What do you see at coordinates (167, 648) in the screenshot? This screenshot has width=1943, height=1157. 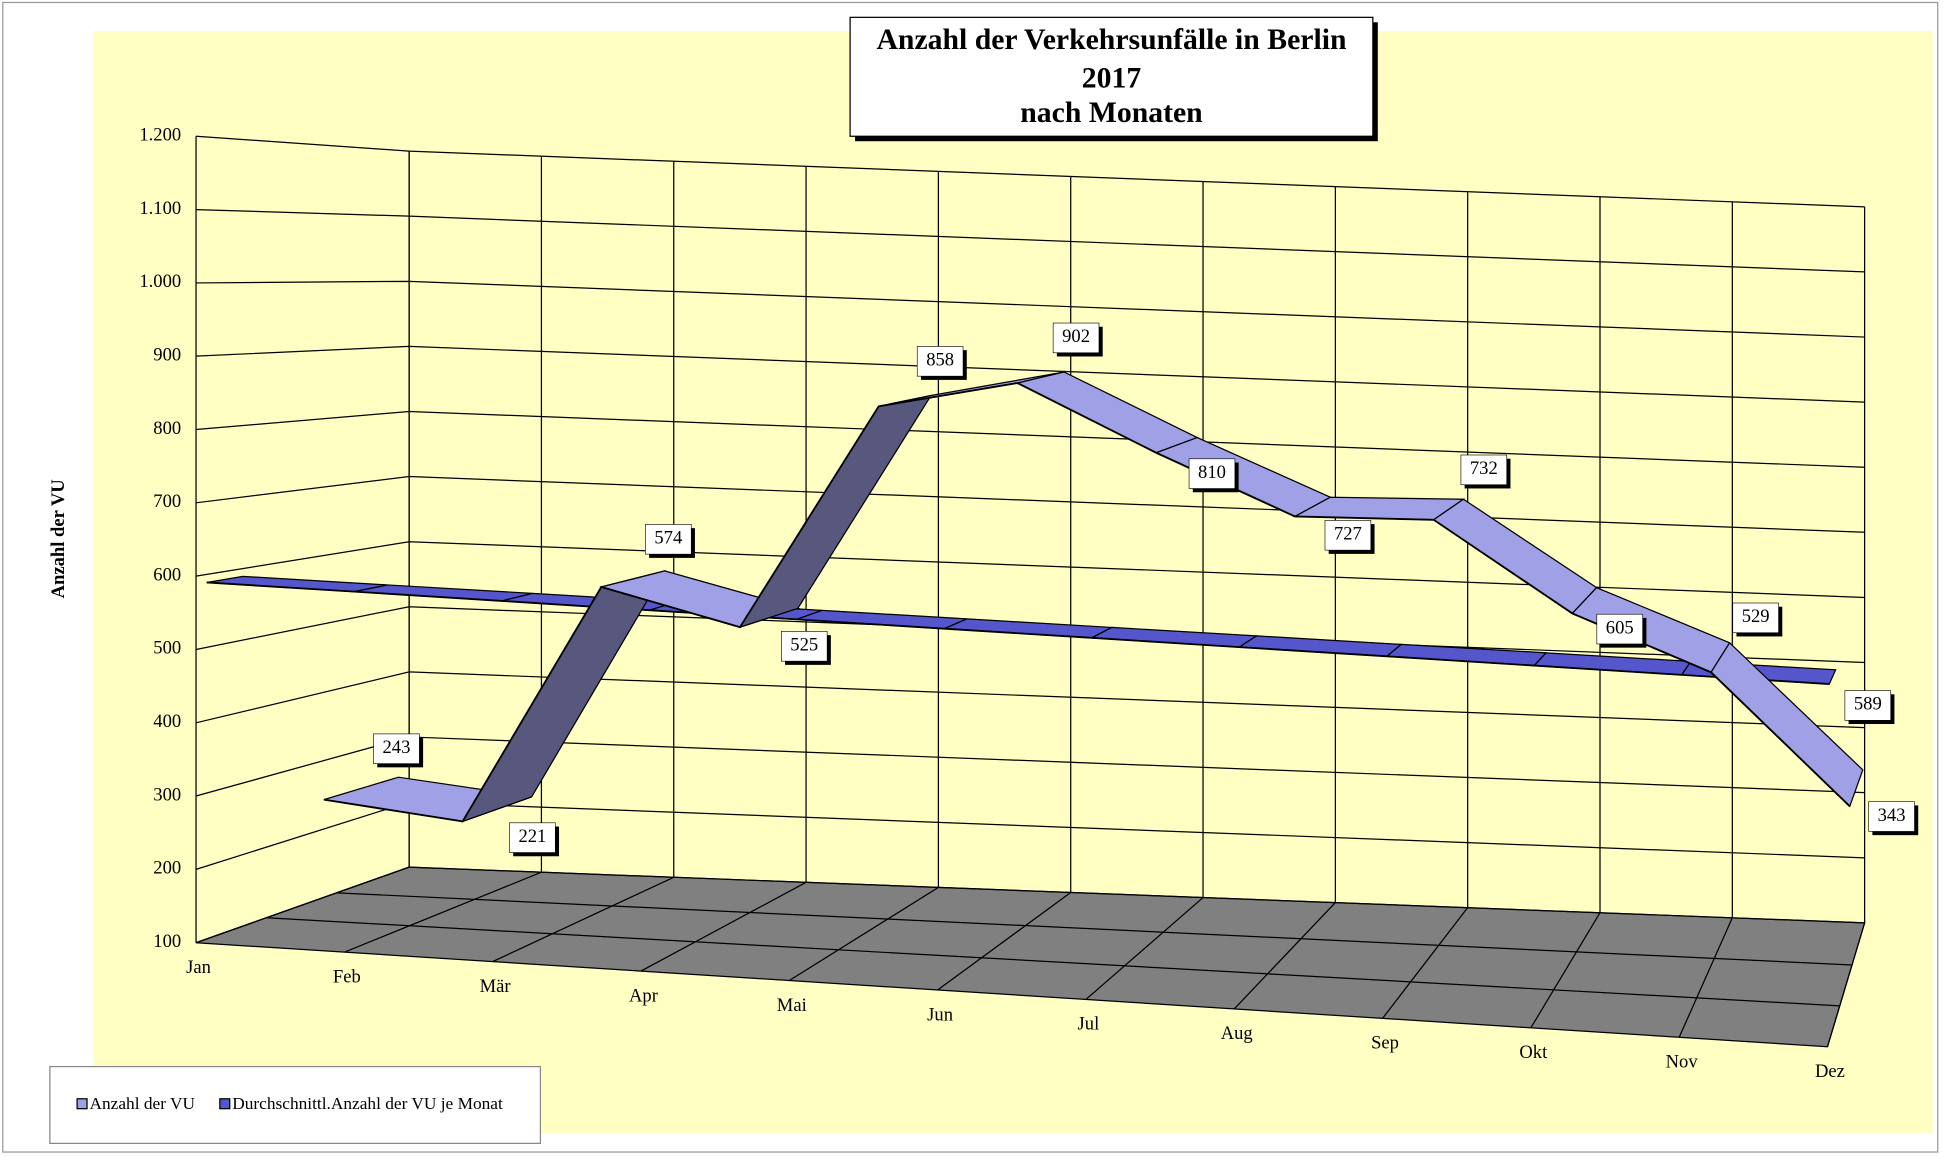 I see `y-tick-label: 500` at bounding box center [167, 648].